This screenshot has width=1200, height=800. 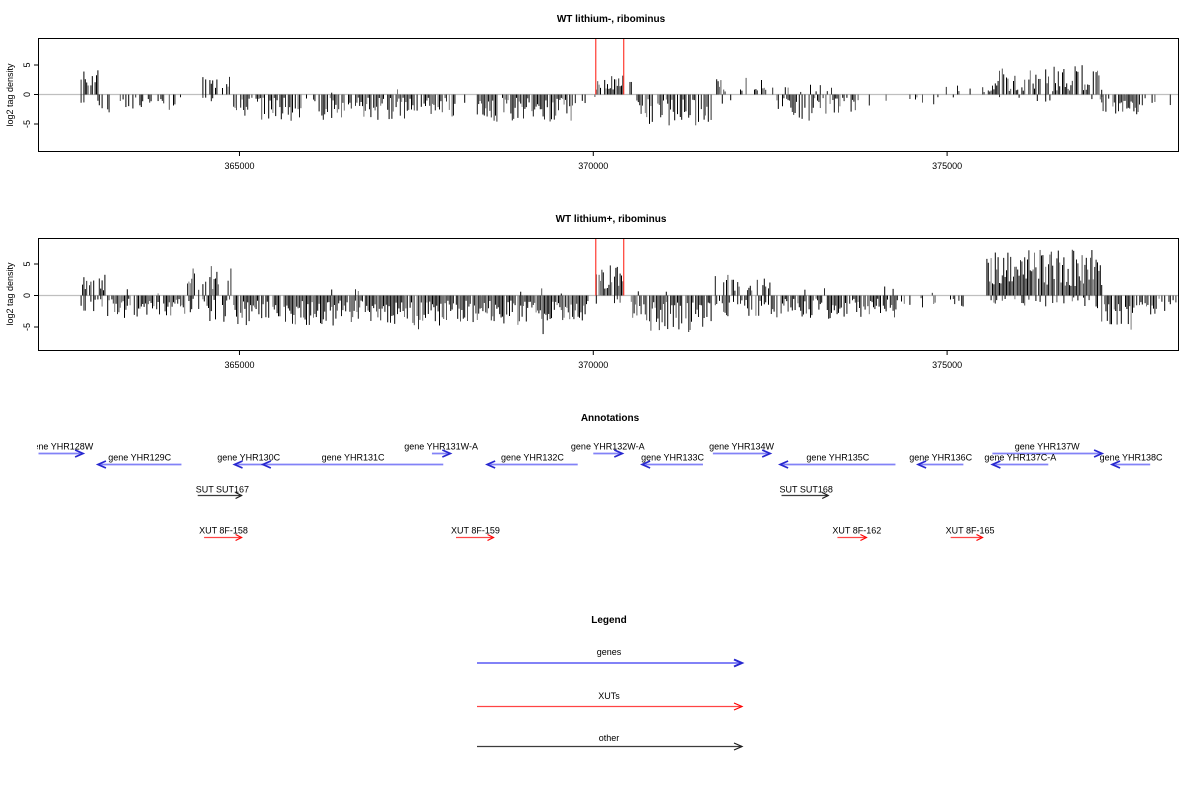 I want to click on panel-bottom-title: WT lithium+, ribominus, so click(x=611, y=219).